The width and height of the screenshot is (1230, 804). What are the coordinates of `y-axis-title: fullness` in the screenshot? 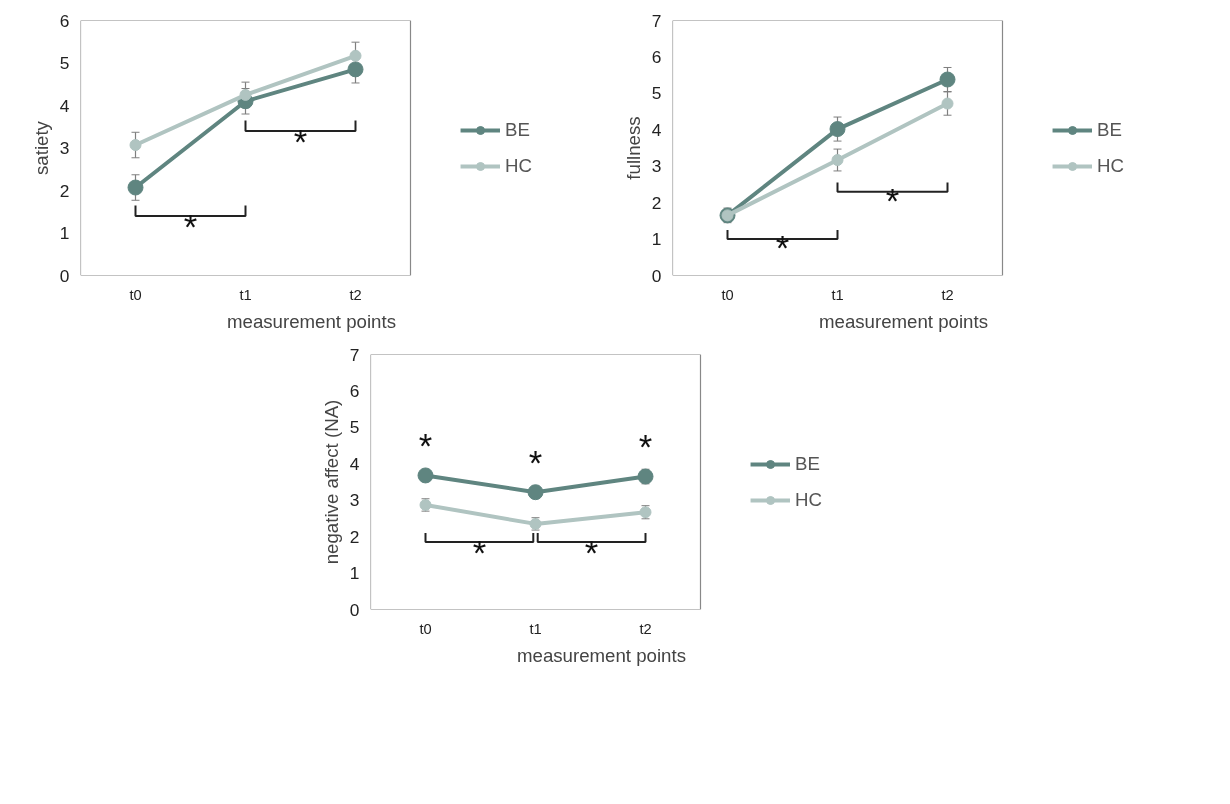 It's located at (633, 148).